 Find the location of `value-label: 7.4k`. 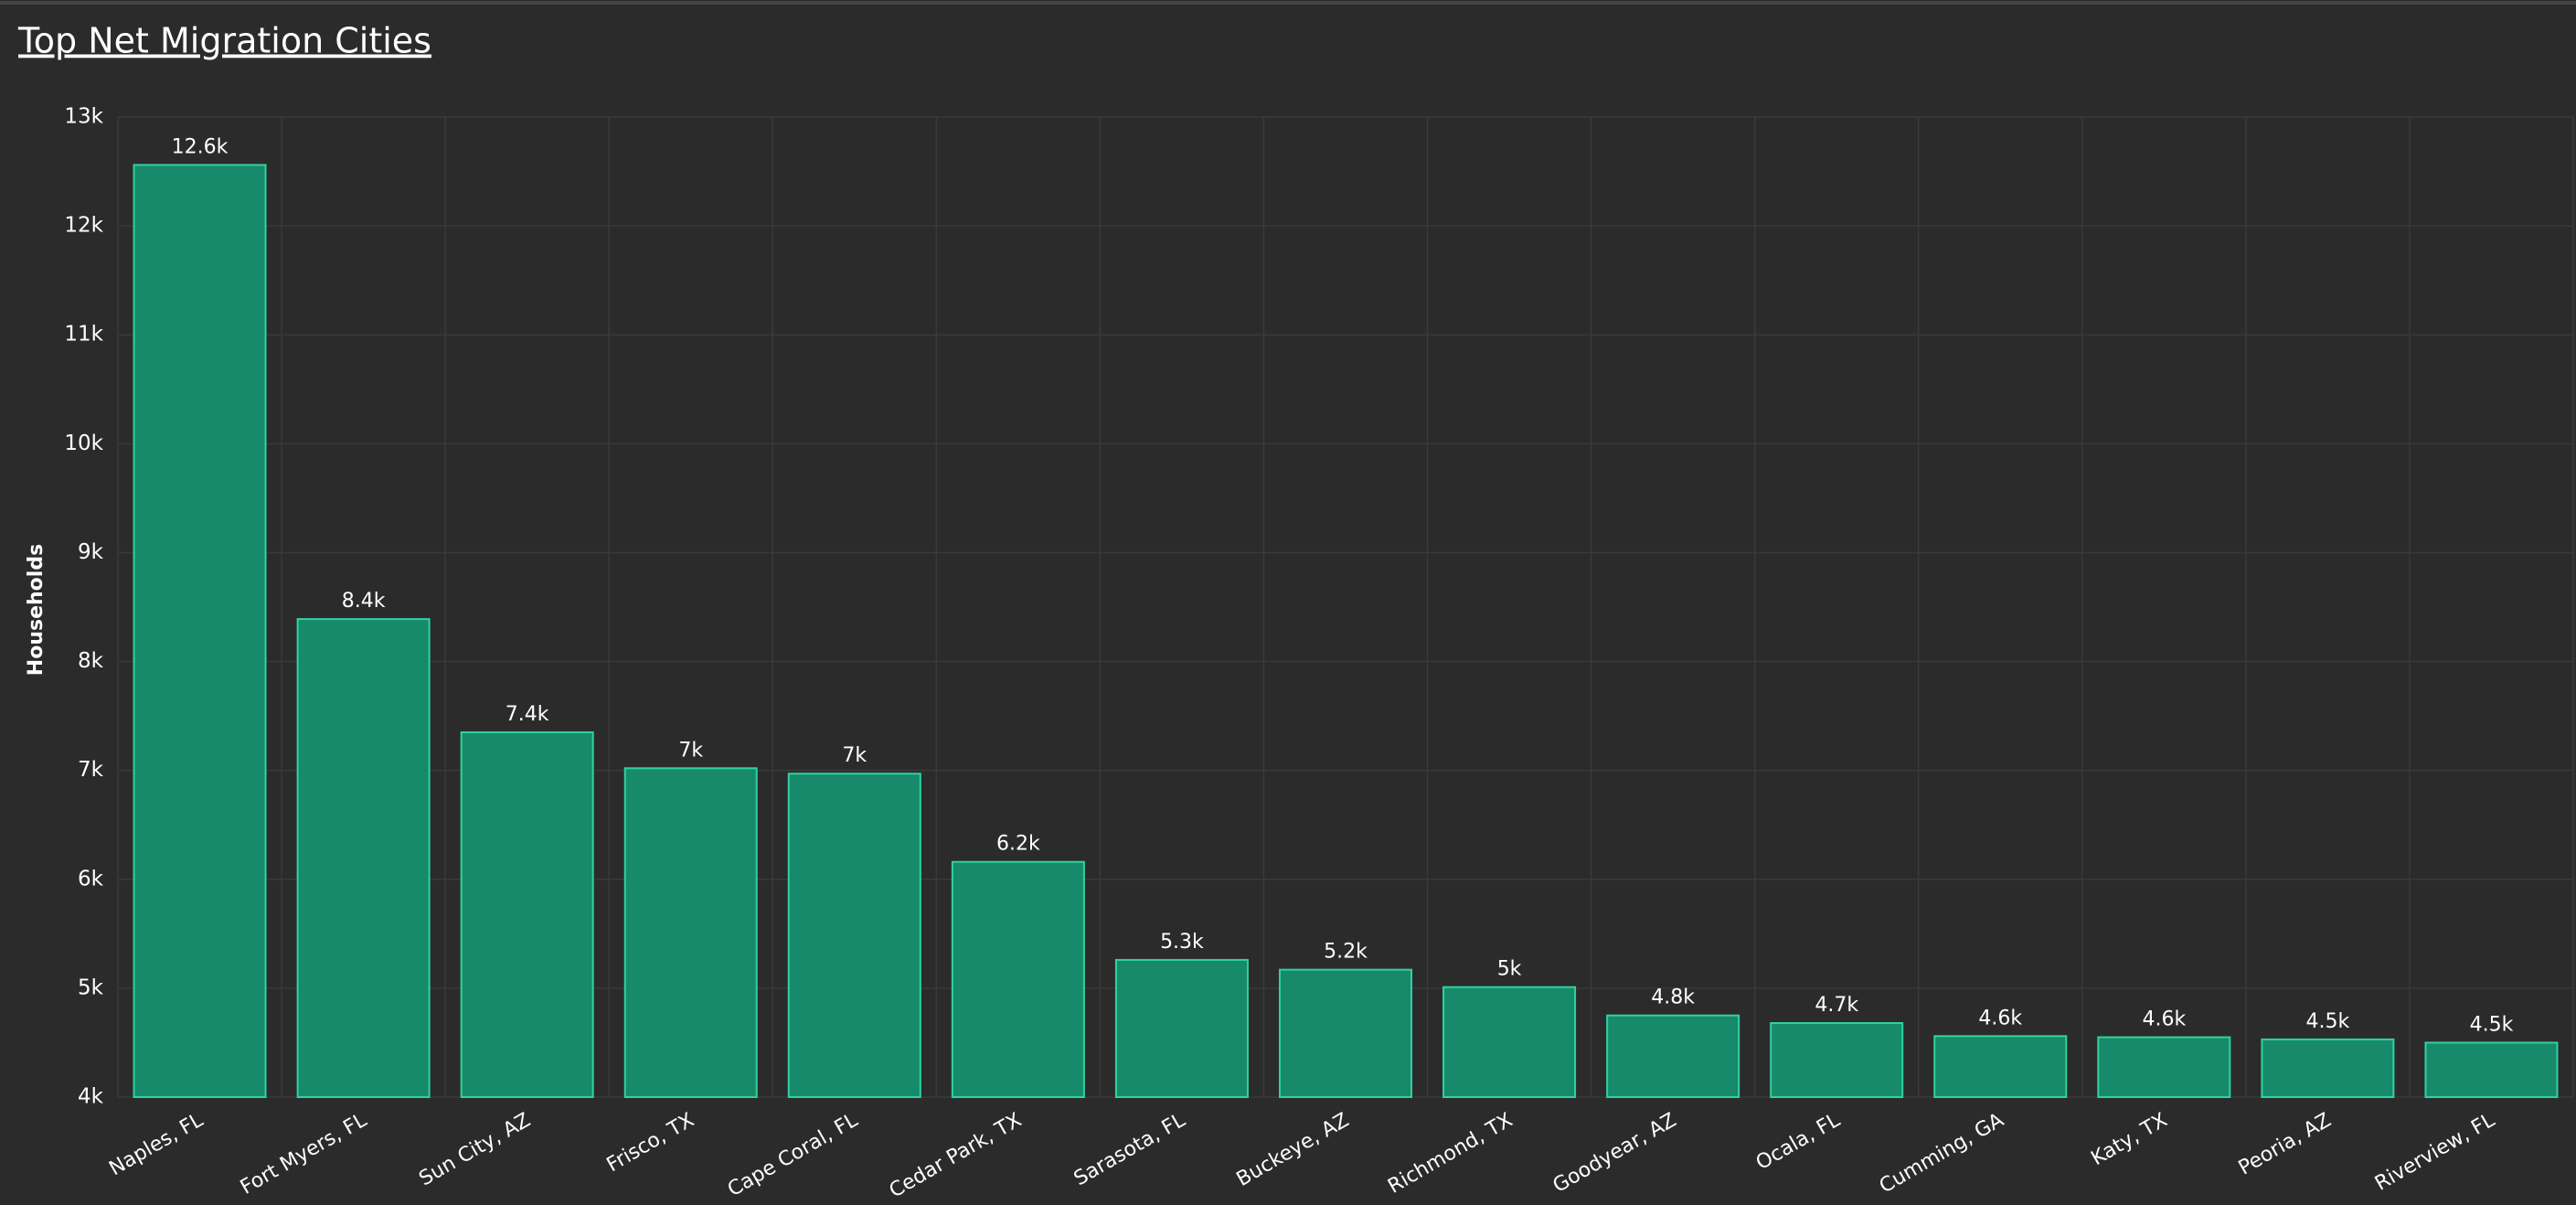

value-label: 7.4k is located at coordinates (527, 715).